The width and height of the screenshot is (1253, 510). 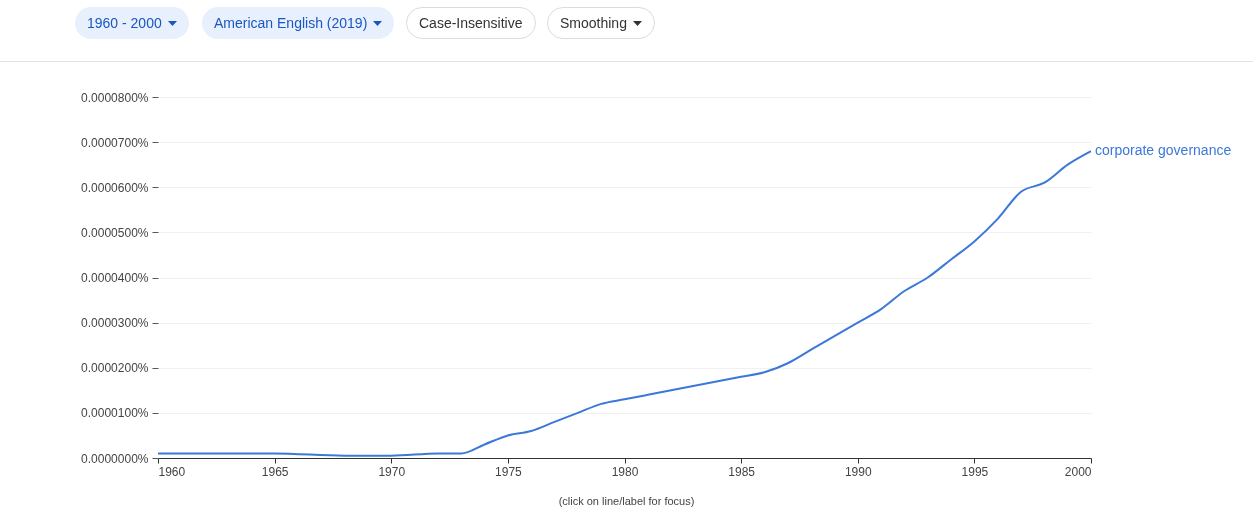 What do you see at coordinates (275, 471) in the screenshot?
I see `x-tick-label: 1965` at bounding box center [275, 471].